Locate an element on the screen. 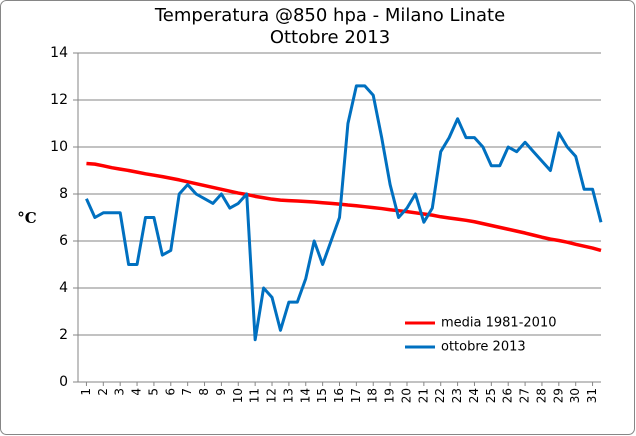  x-tick-label: 3 is located at coordinates (120, 392).